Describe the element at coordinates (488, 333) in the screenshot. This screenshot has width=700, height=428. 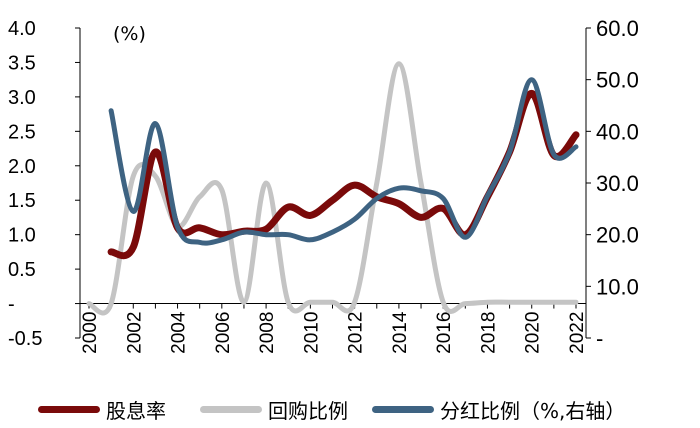
I see `x-tick-label: 2018` at that location.